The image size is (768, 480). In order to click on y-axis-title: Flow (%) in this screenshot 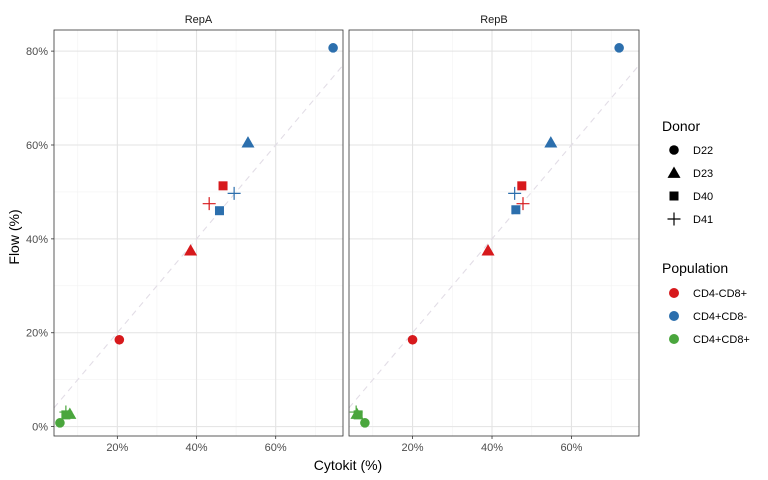, I will do `click(14, 236)`.